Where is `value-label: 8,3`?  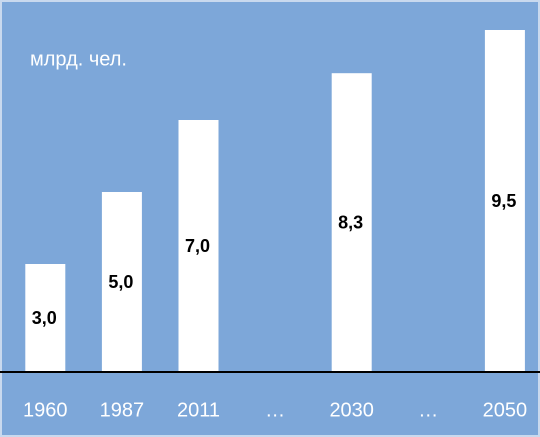
value-label: 8,3 is located at coordinates (350, 222).